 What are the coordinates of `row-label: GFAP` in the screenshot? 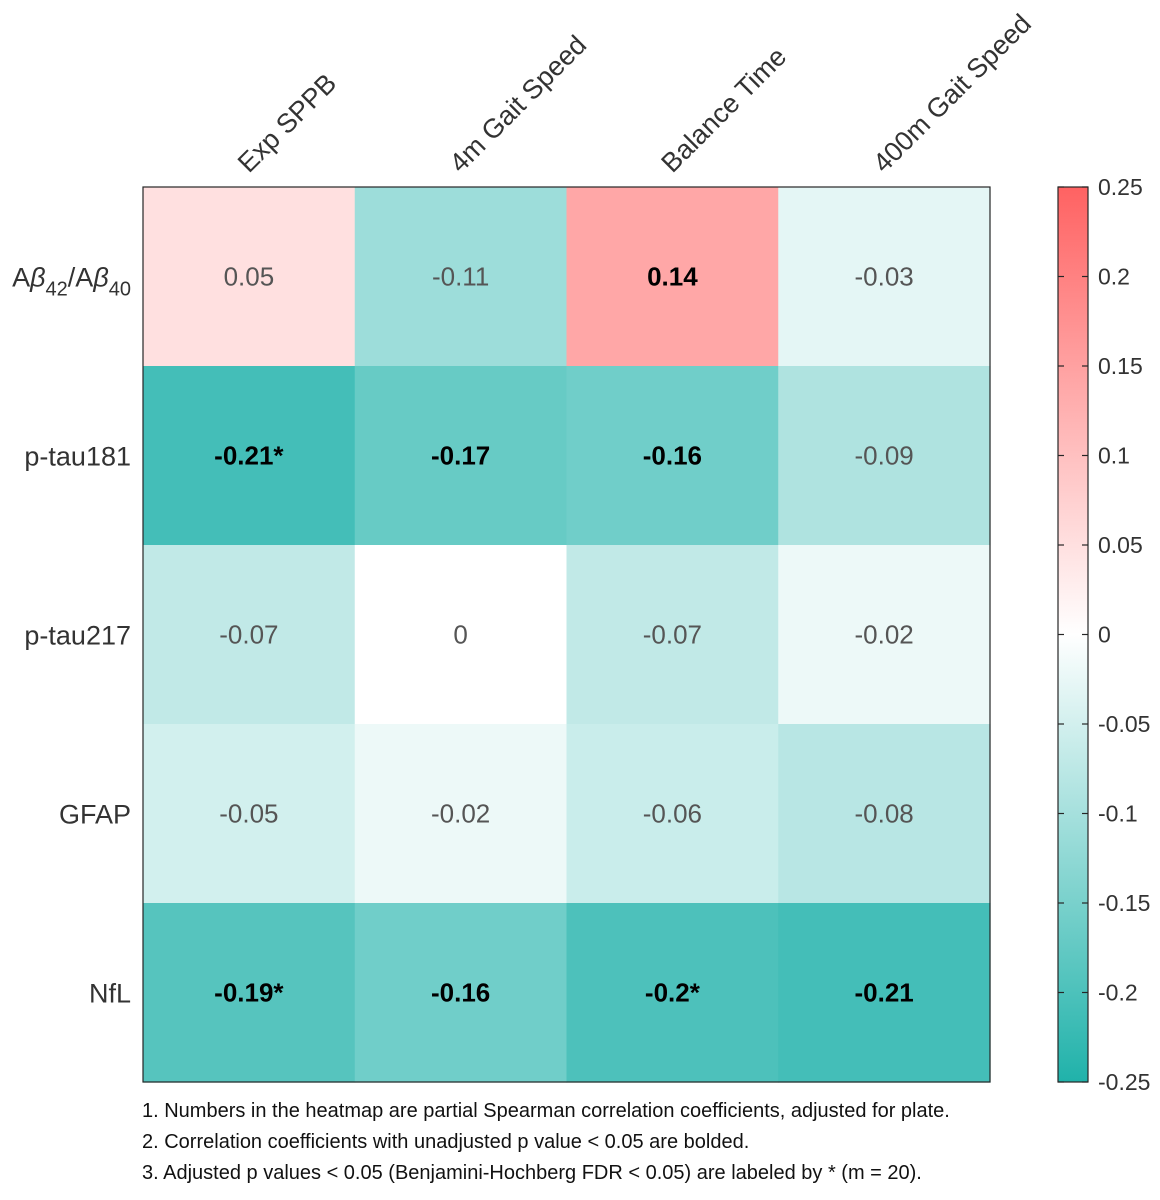 It's located at (95, 815).